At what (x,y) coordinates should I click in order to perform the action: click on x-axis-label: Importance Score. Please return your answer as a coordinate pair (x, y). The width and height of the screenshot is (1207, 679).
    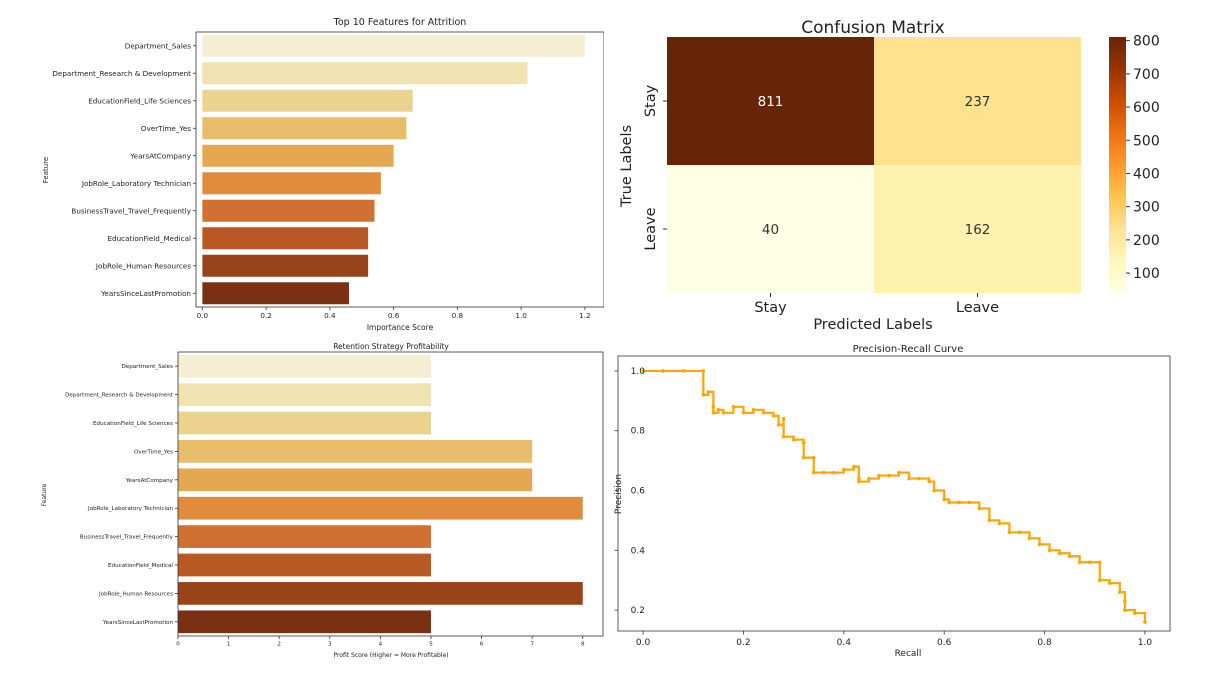
    Looking at the image, I should click on (400, 327).